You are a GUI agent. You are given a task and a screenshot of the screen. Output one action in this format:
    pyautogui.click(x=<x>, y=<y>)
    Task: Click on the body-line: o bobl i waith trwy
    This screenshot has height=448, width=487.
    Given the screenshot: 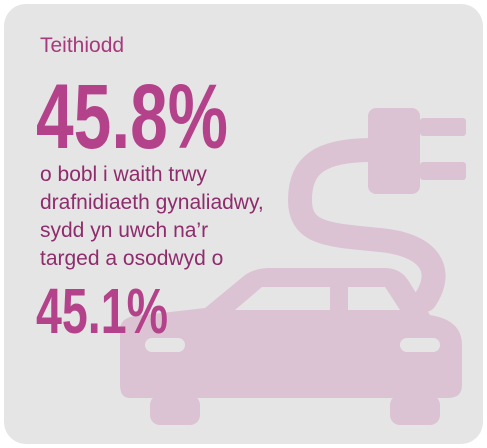 What is the action you would take?
    pyautogui.click(x=123, y=174)
    